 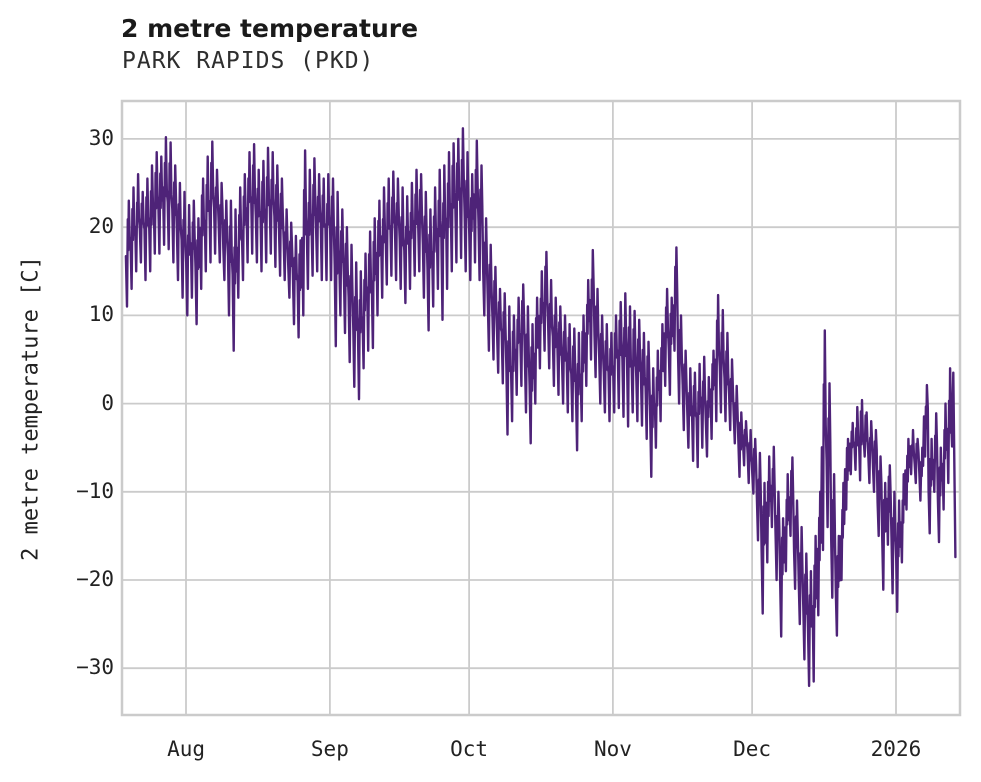 What do you see at coordinates (101, 314) in the screenshot?
I see `y-tick-label: 10` at bounding box center [101, 314].